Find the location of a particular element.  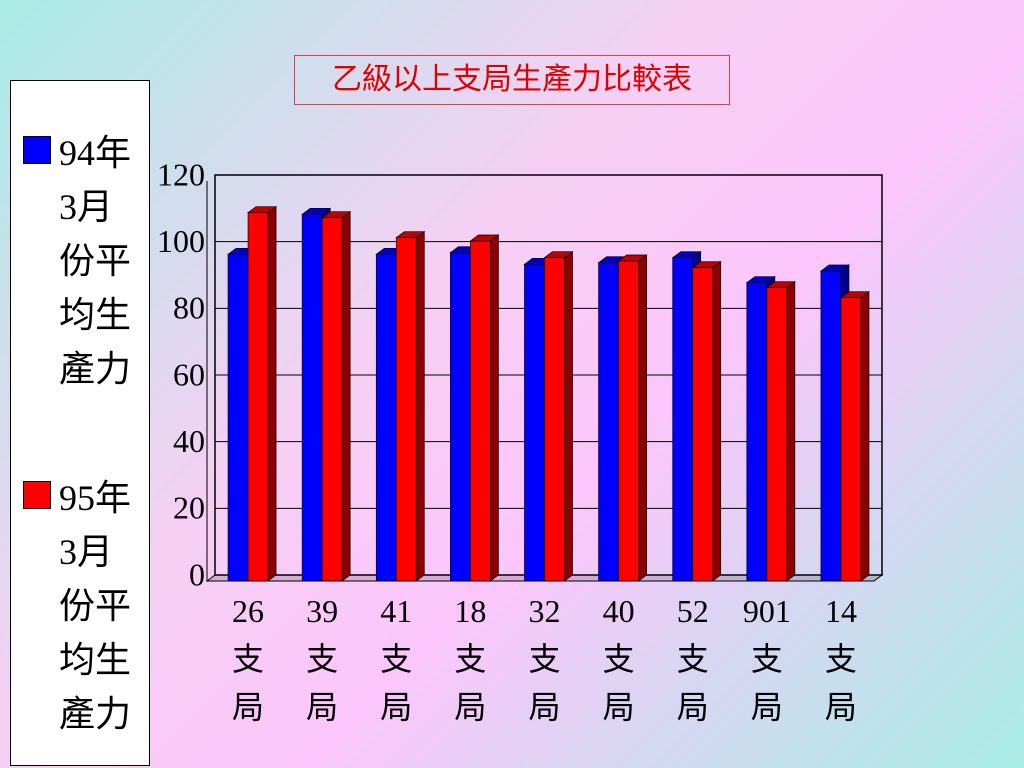

y-tick-label: 80 is located at coordinates (189, 308).